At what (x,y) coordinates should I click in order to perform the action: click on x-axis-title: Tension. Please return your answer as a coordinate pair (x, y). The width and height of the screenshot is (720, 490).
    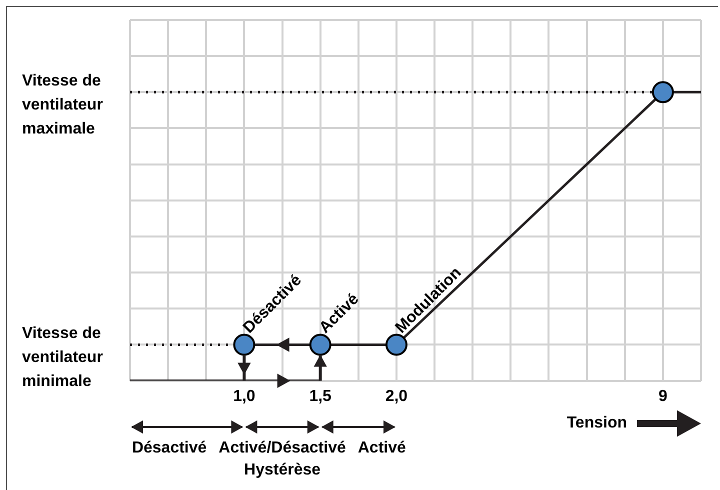
    Looking at the image, I should click on (596, 423).